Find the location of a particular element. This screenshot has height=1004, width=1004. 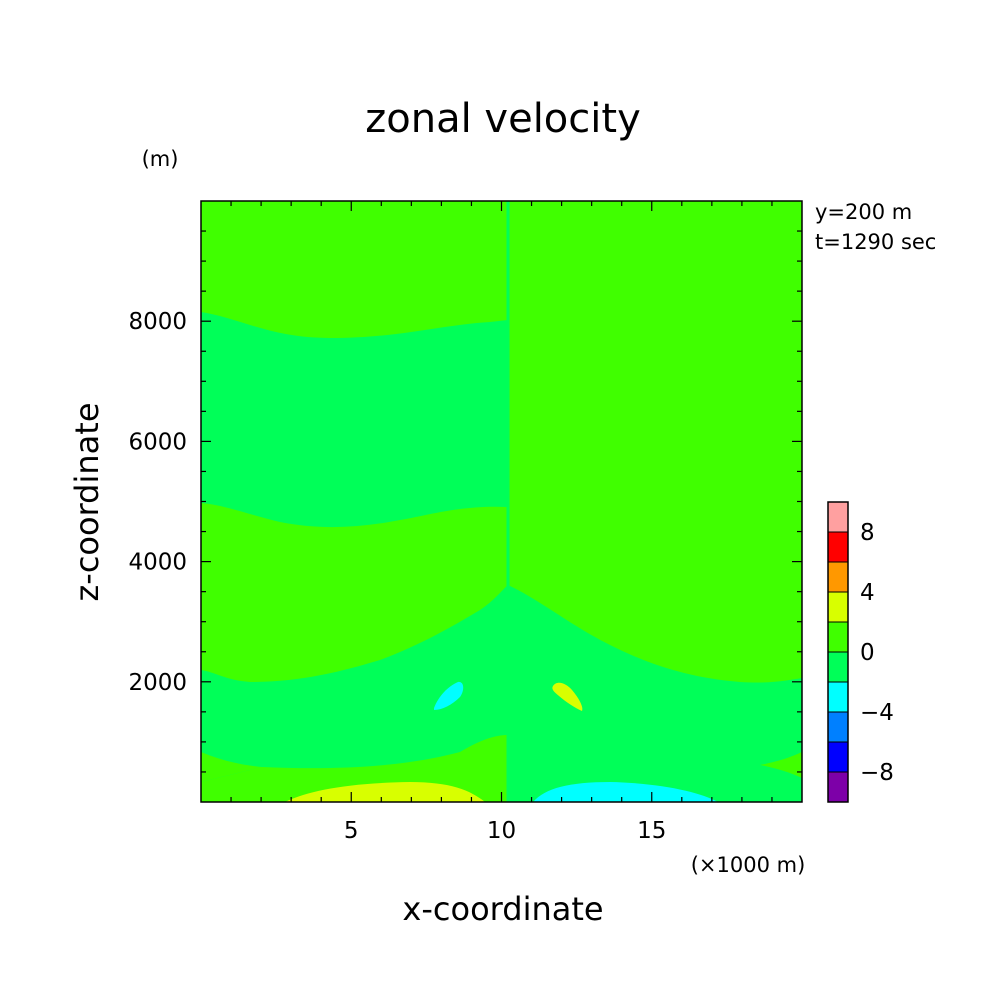

contour-band-surface-left is located at coordinates (231, 767).